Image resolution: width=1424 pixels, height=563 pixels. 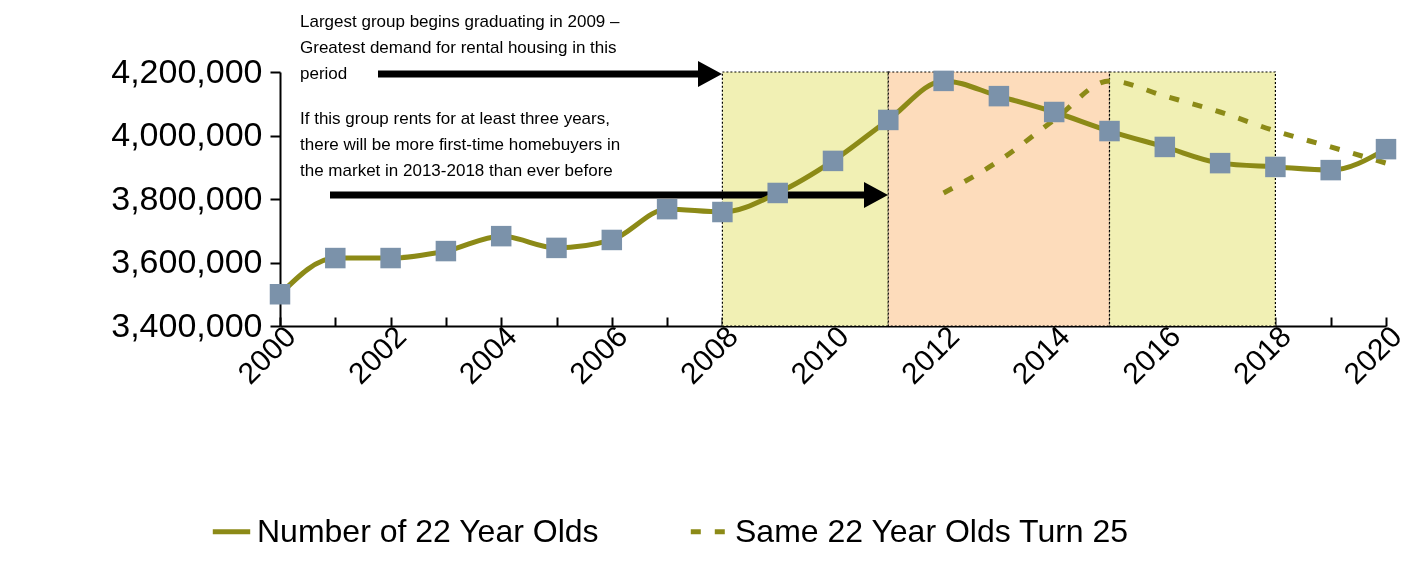 I want to click on legend-label: Number of 22 Year Olds, so click(x=428, y=530).